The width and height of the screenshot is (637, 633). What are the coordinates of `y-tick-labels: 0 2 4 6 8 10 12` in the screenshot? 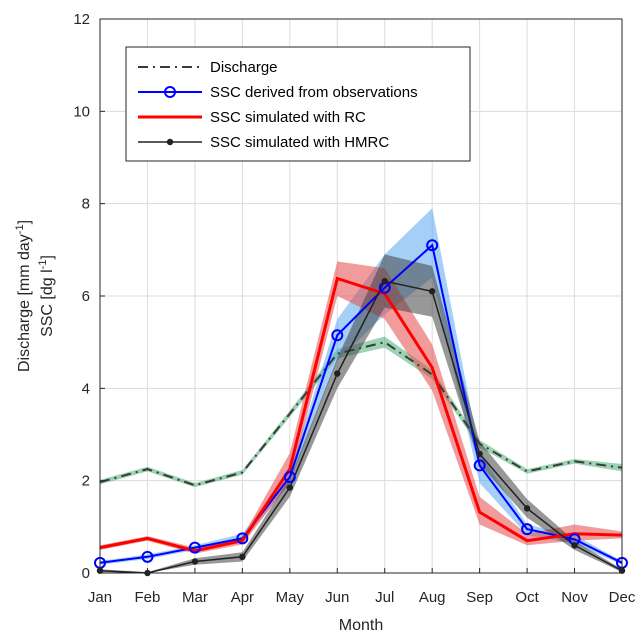 It's located at (89, 296).